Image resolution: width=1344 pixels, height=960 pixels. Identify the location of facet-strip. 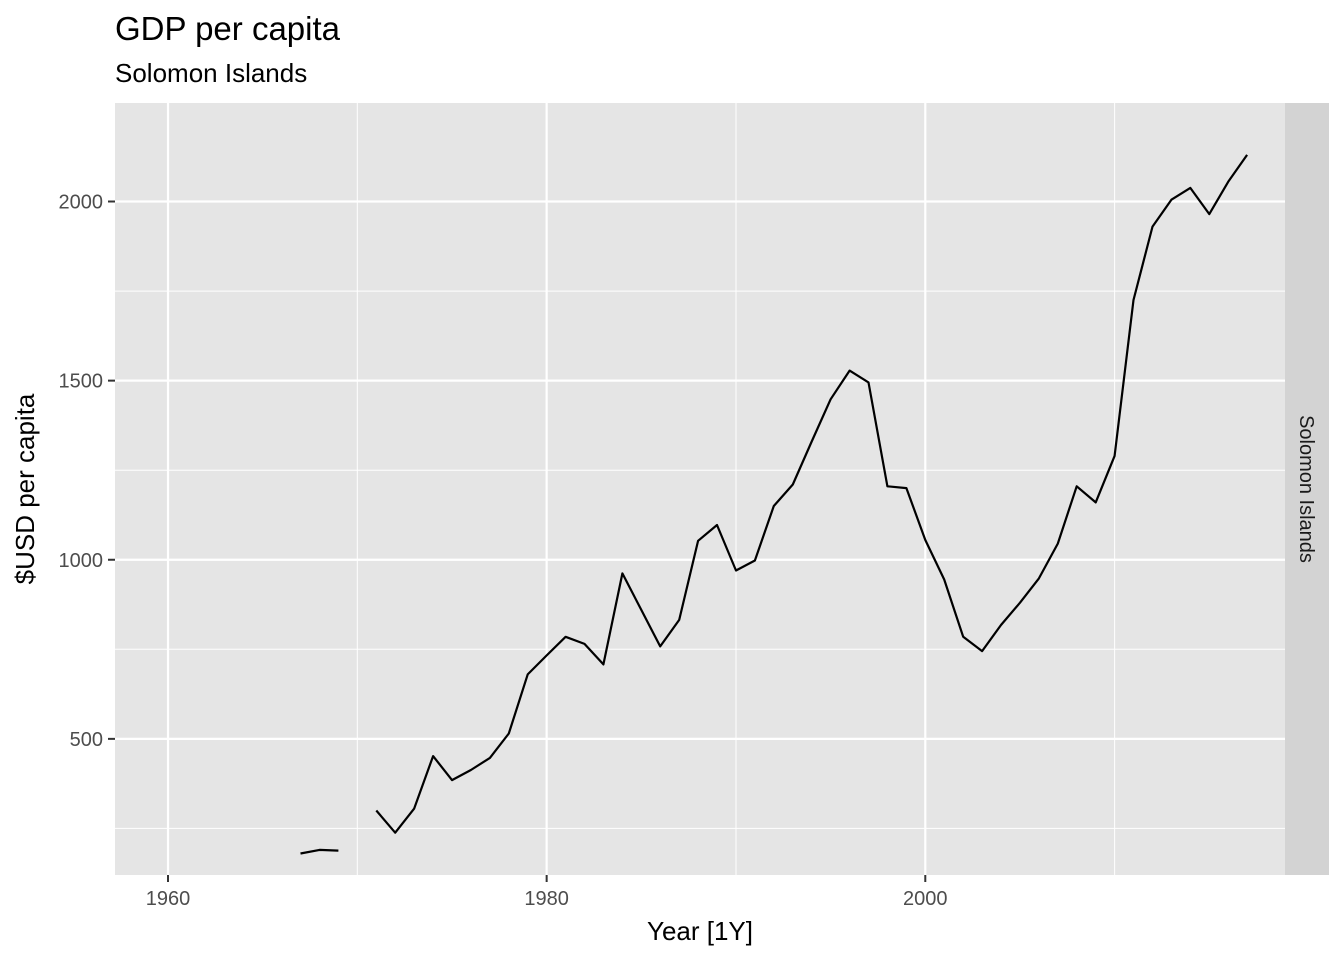
(1307, 489).